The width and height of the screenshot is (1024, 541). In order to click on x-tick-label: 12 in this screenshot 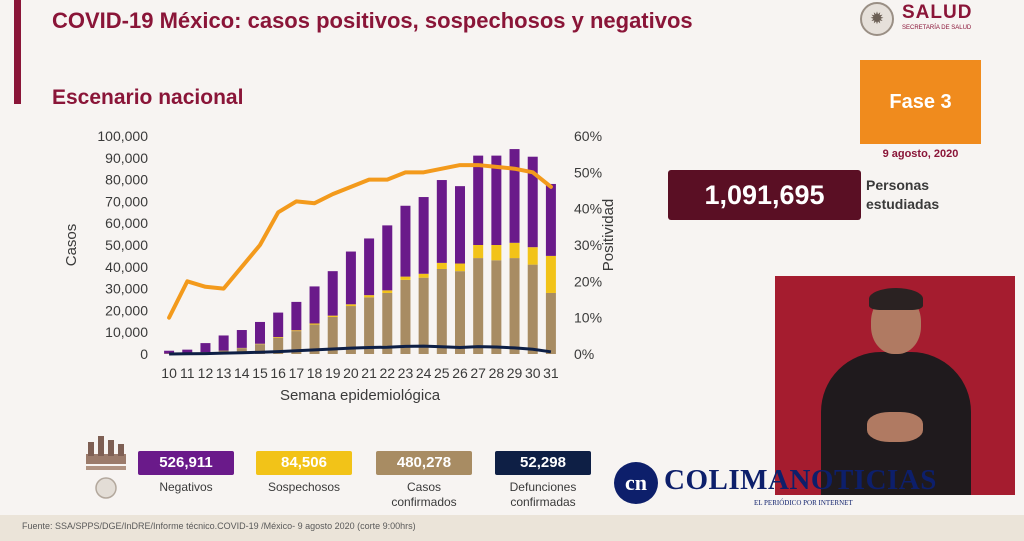, I will do `click(206, 373)`.